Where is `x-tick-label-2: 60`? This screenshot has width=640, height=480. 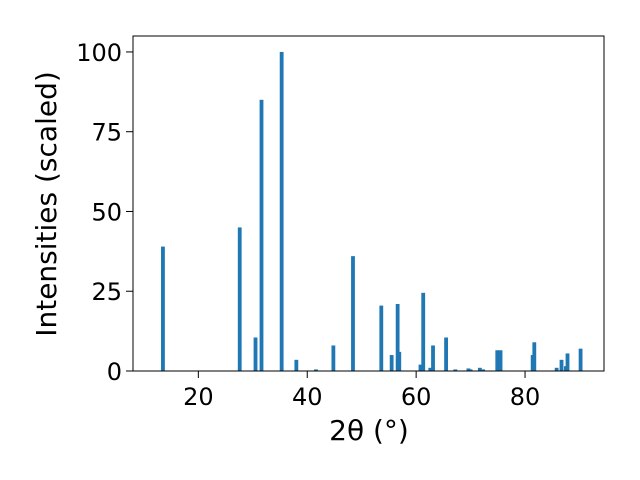 x-tick-label-2: 60 is located at coordinates (416, 397).